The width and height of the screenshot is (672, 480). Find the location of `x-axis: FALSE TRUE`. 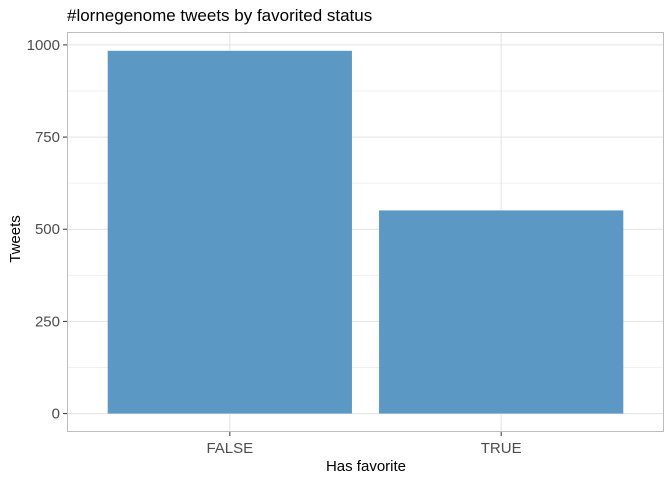

x-axis: FALSE TRUE is located at coordinates (364, 444).